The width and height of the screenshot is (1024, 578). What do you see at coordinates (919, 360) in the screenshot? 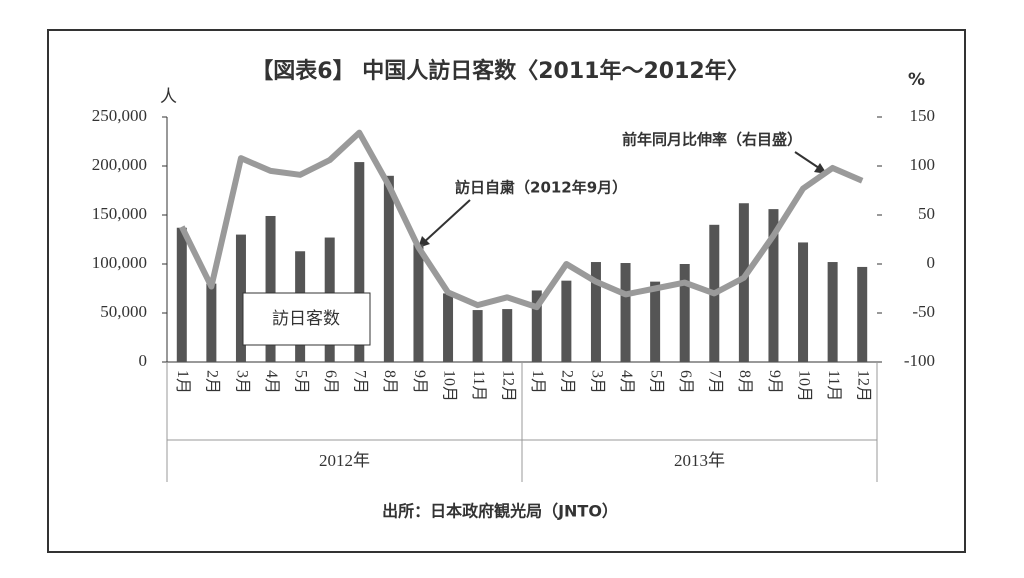
I see `y2-tick-label: -100` at bounding box center [919, 360].